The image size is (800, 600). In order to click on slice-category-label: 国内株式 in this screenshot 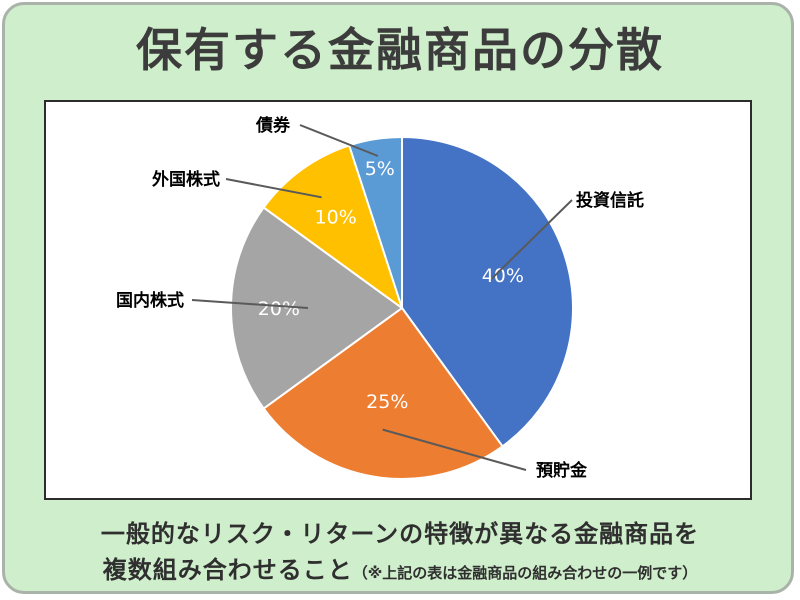, I will do `click(150, 300)`.